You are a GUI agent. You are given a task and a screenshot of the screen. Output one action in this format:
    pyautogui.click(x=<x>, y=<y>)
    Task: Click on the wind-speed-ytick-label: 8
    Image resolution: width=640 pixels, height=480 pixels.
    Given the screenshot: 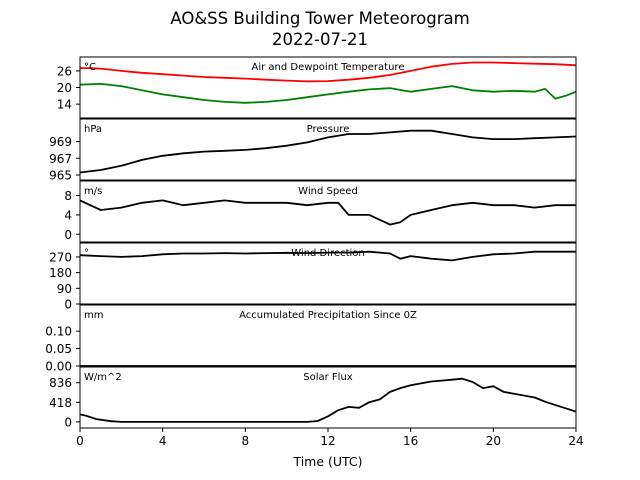 What is the action you would take?
    pyautogui.click(x=68, y=196)
    